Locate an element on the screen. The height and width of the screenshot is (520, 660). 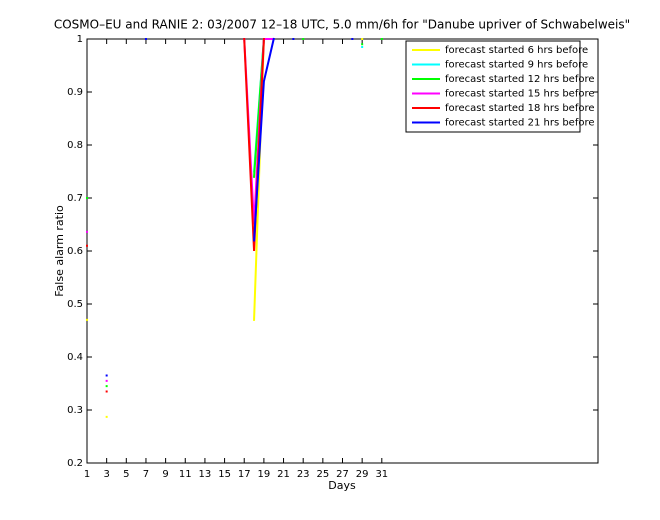
y-tick-label: 0.4 is located at coordinates (75, 357).